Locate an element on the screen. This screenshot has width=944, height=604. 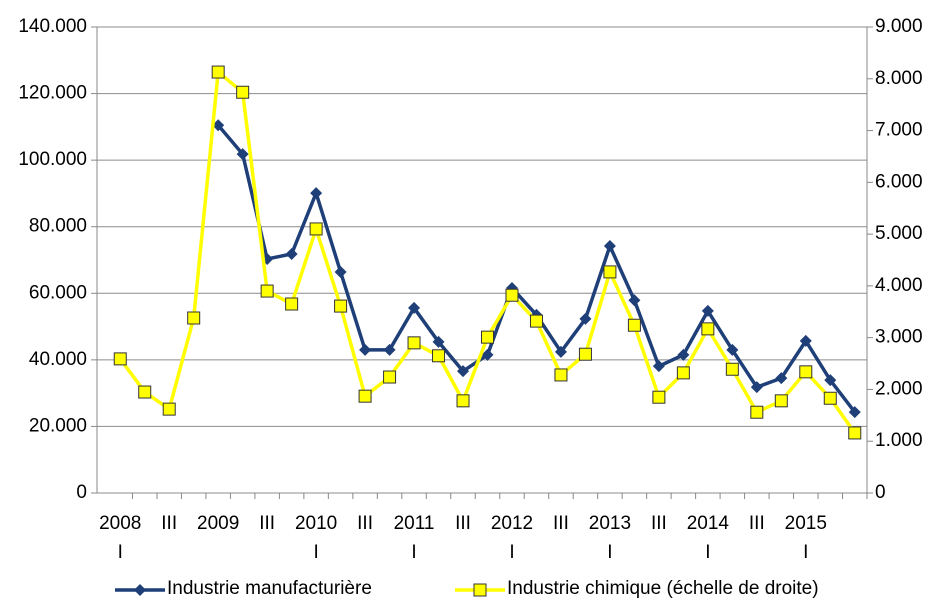
x-tick-label: 2015 I is located at coordinates (805, 538).